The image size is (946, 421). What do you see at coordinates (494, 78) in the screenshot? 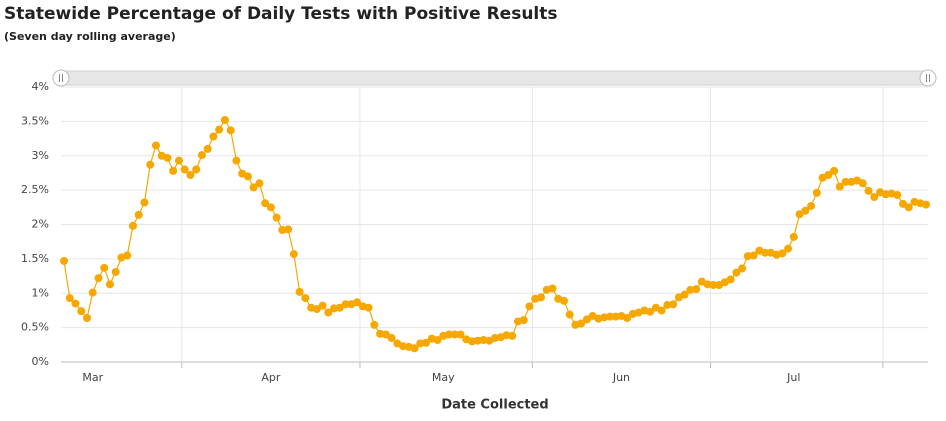
I see `range-slider` at bounding box center [494, 78].